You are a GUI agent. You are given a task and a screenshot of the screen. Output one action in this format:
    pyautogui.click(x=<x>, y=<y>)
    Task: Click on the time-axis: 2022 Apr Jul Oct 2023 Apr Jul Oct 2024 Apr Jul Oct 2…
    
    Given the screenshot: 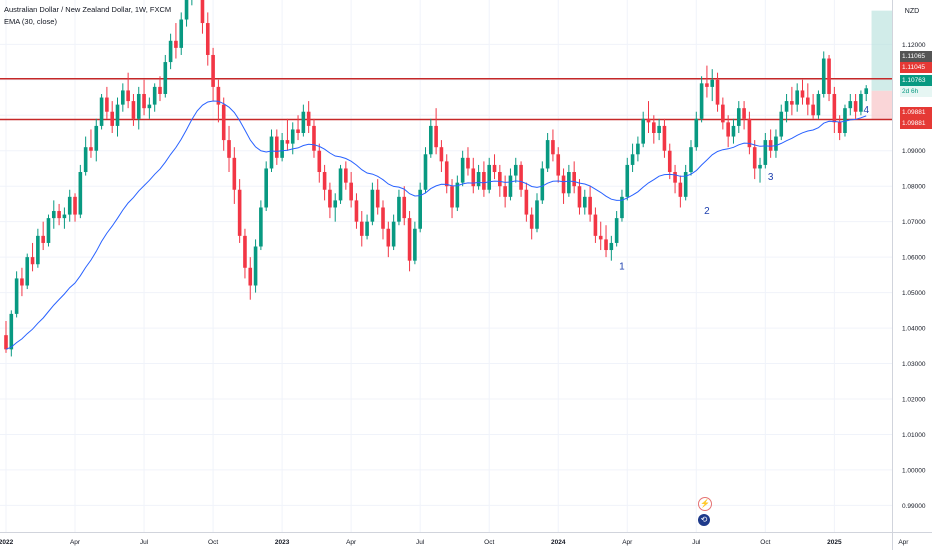 What is the action you would take?
    pyautogui.click(x=466, y=539)
    